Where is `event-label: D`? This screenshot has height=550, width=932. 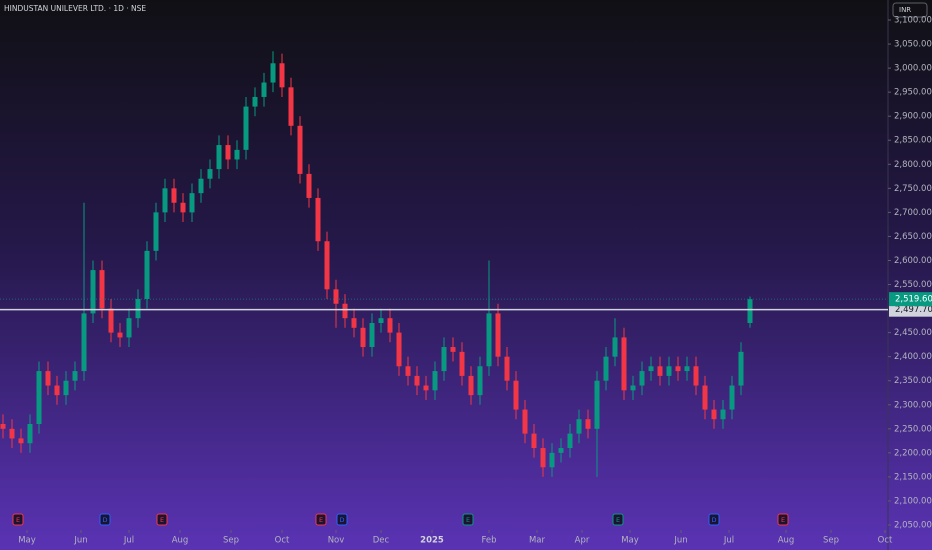 event-label: D is located at coordinates (341, 520).